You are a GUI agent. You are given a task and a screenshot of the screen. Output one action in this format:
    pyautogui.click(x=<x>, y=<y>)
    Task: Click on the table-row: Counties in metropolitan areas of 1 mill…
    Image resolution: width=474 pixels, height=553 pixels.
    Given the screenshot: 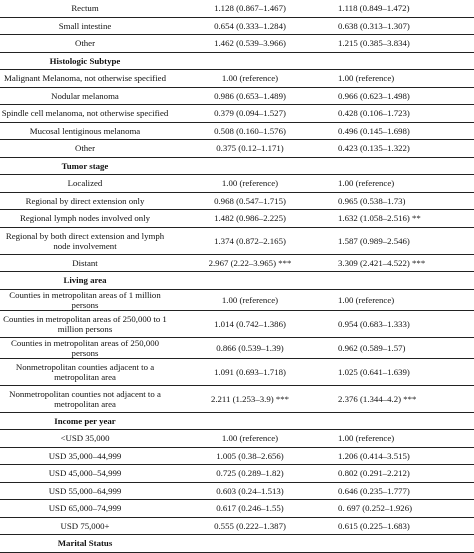 What is the action you would take?
    pyautogui.click(x=237, y=300)
    